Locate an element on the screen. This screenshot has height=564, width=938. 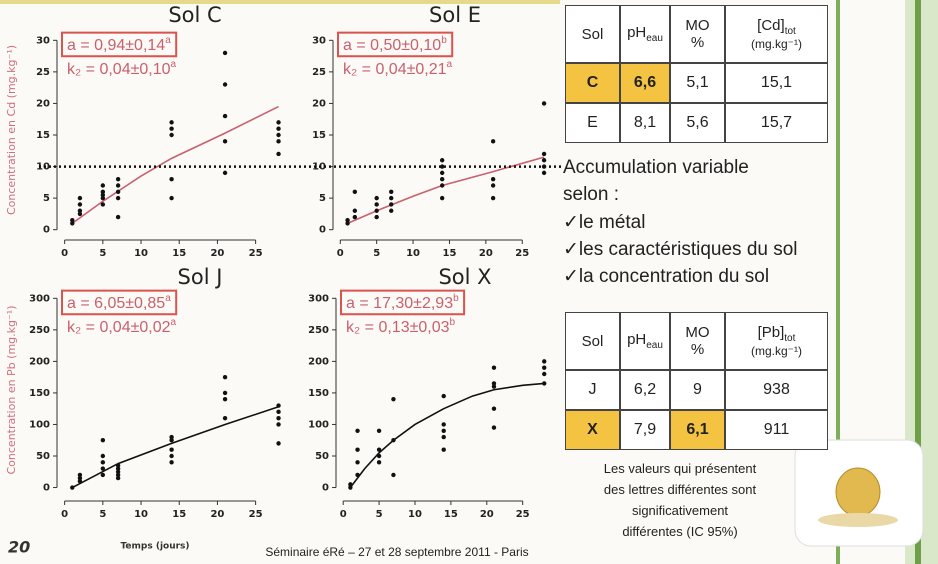
table-header-cell: MO% is located at coordinates (697, 34).